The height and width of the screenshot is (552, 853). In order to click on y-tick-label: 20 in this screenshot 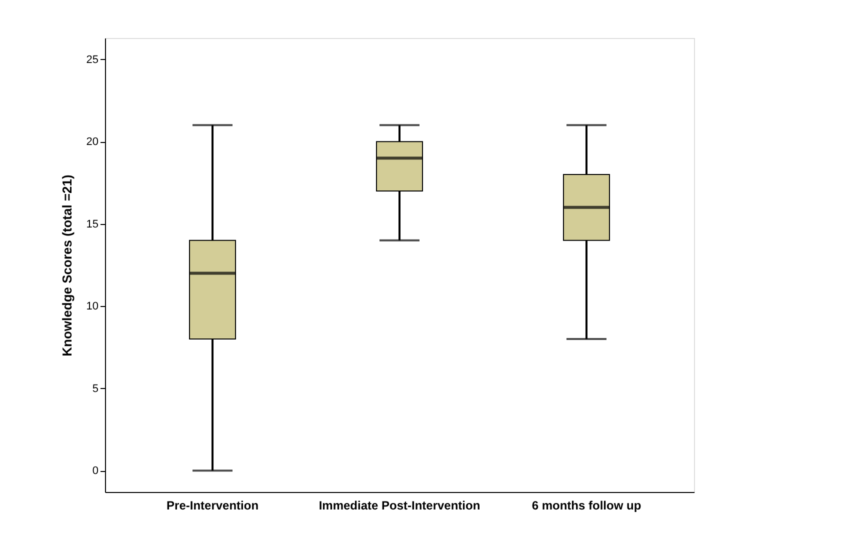, I will do `click(92, 142)`.